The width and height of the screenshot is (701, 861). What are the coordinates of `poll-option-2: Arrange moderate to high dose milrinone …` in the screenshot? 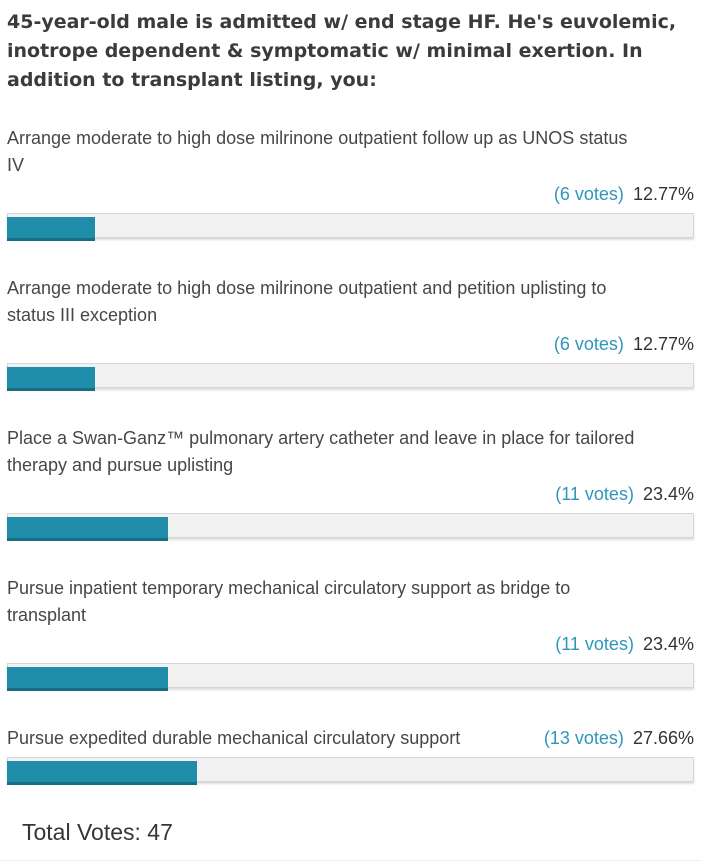 It's located at (350, 335).